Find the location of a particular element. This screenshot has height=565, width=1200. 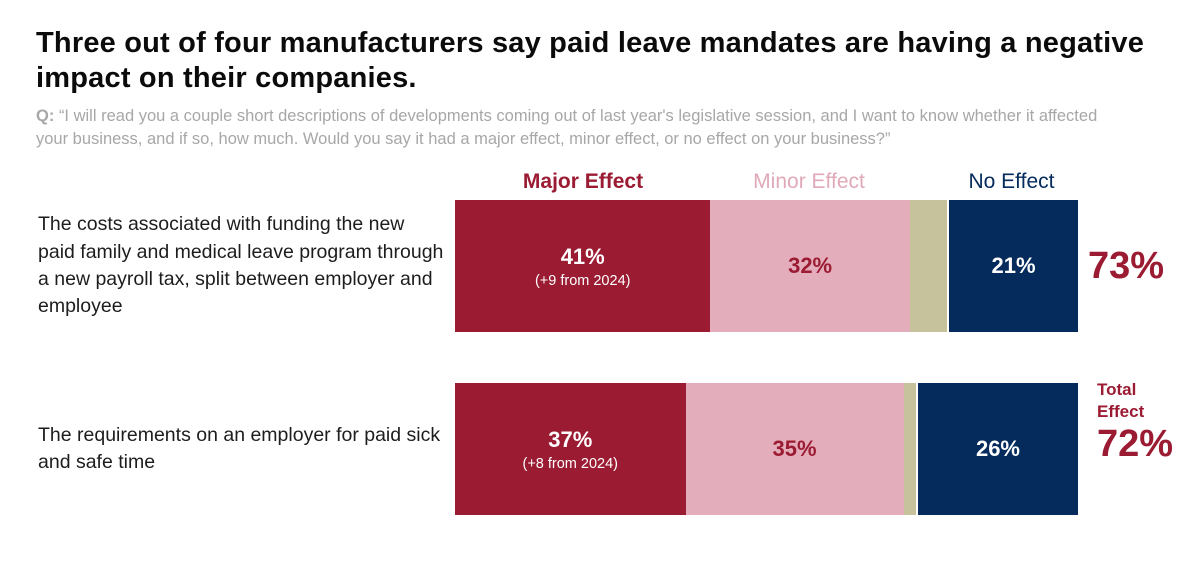

segment-value-label: 26% is located at coordinates (997, 448).